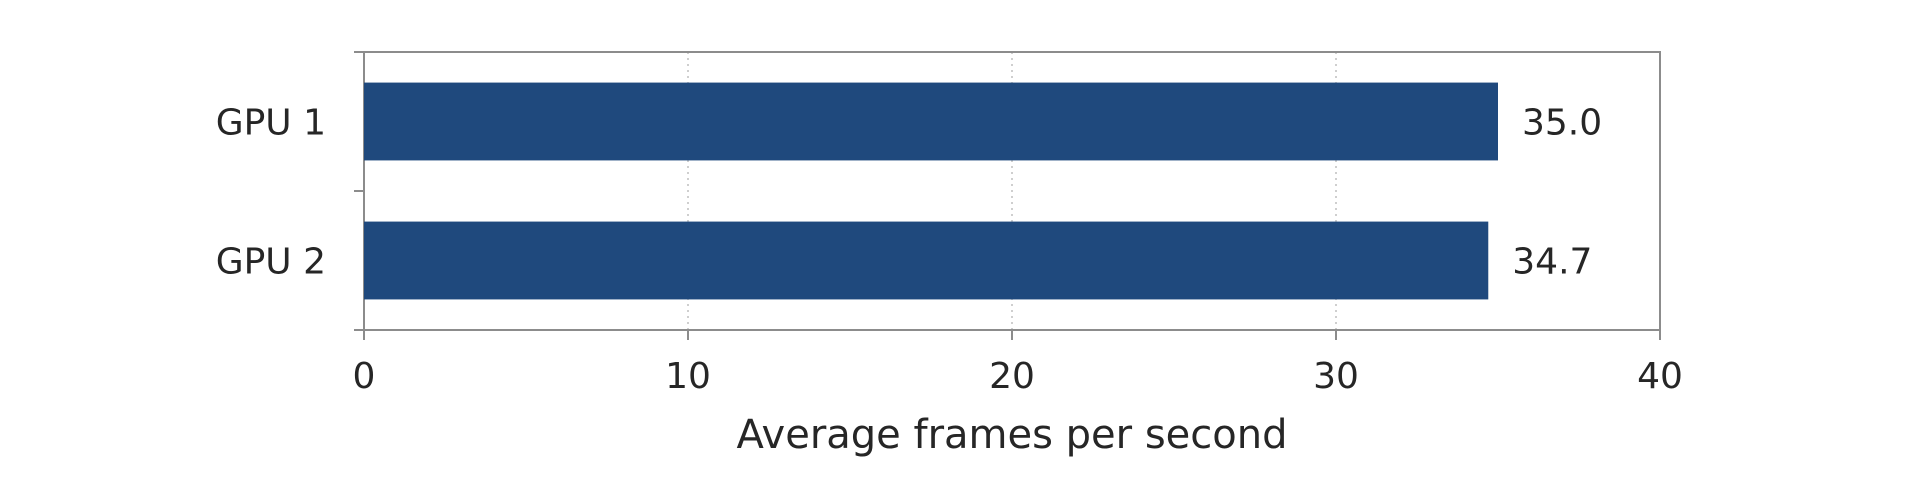 This screenshot has height=485, width=1920. I want to click on data-label: 34.7, so click(1552, 262).